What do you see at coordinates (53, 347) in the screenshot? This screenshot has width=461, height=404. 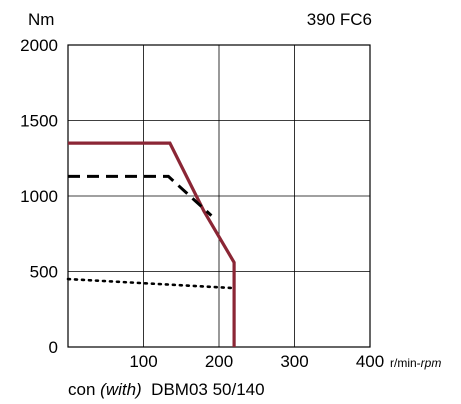 I see `y-tick-label: 0` at bounding box center [53, 347].